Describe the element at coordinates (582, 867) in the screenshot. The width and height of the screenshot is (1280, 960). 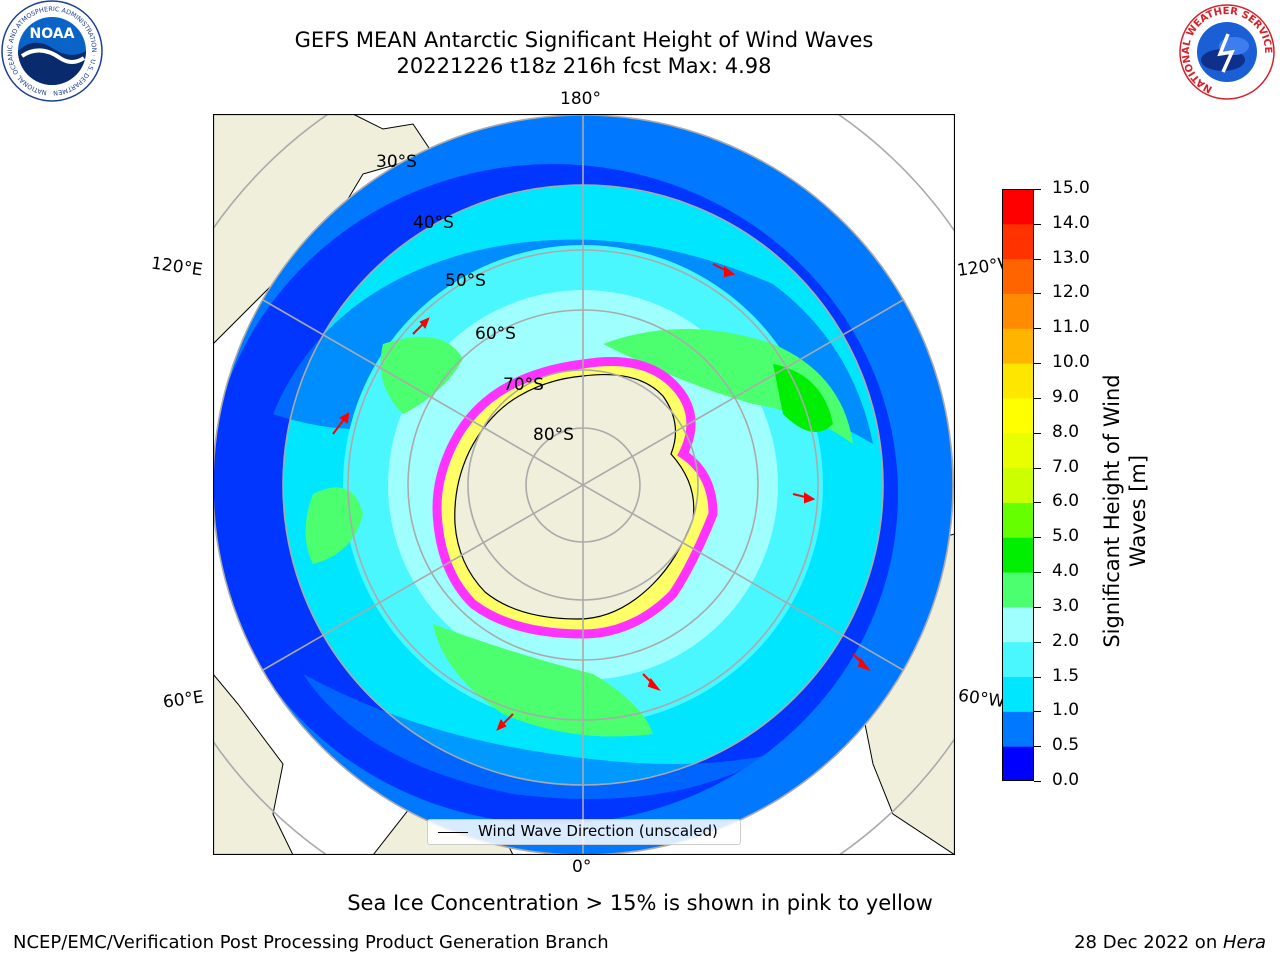
I see `lon-label-bottom: 0°` at that location.